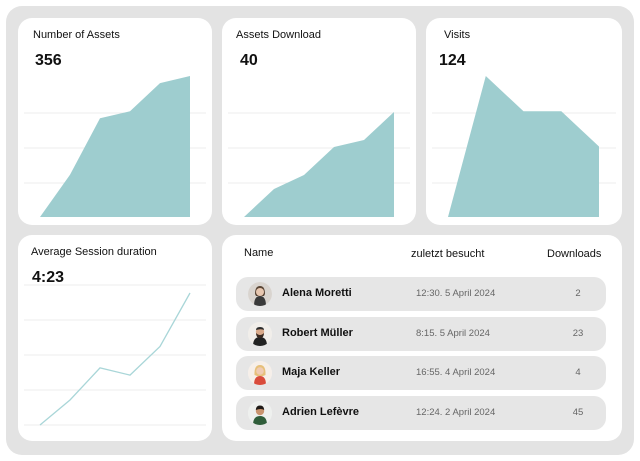 The width and height of the screenshot is (640, 461). I want to click on session-card-title: Average Session duration, so click(94, 252).